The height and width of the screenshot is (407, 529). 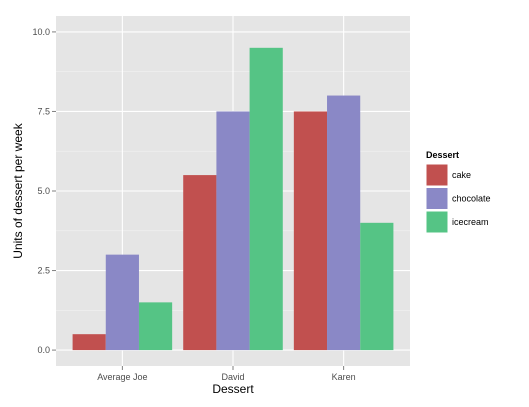 What do you see at coordinates (437, 198) in the screenshot?
I see `legend-key-chocolate` at bounding box center [437, 198].